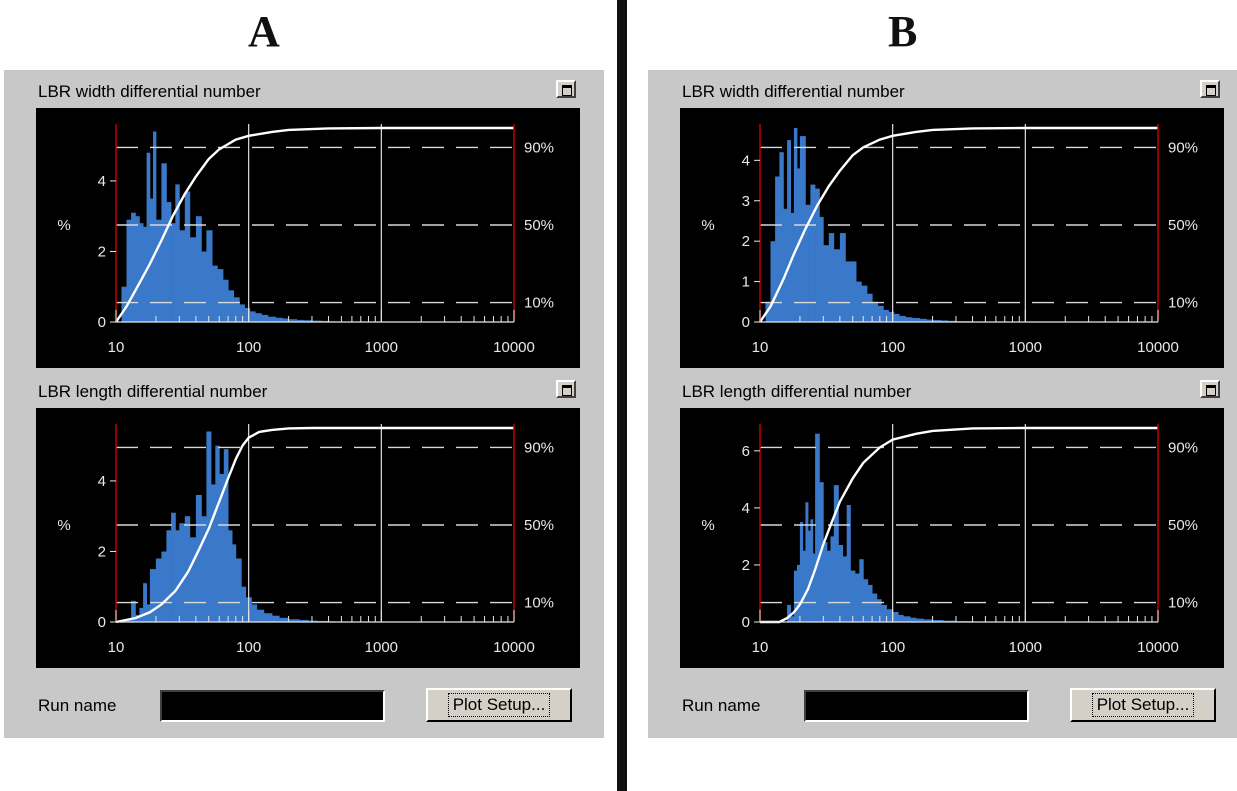  Describe the element at coordinates (746, 622) in the screenshot. I see `y-tick-label: 0` at that location.